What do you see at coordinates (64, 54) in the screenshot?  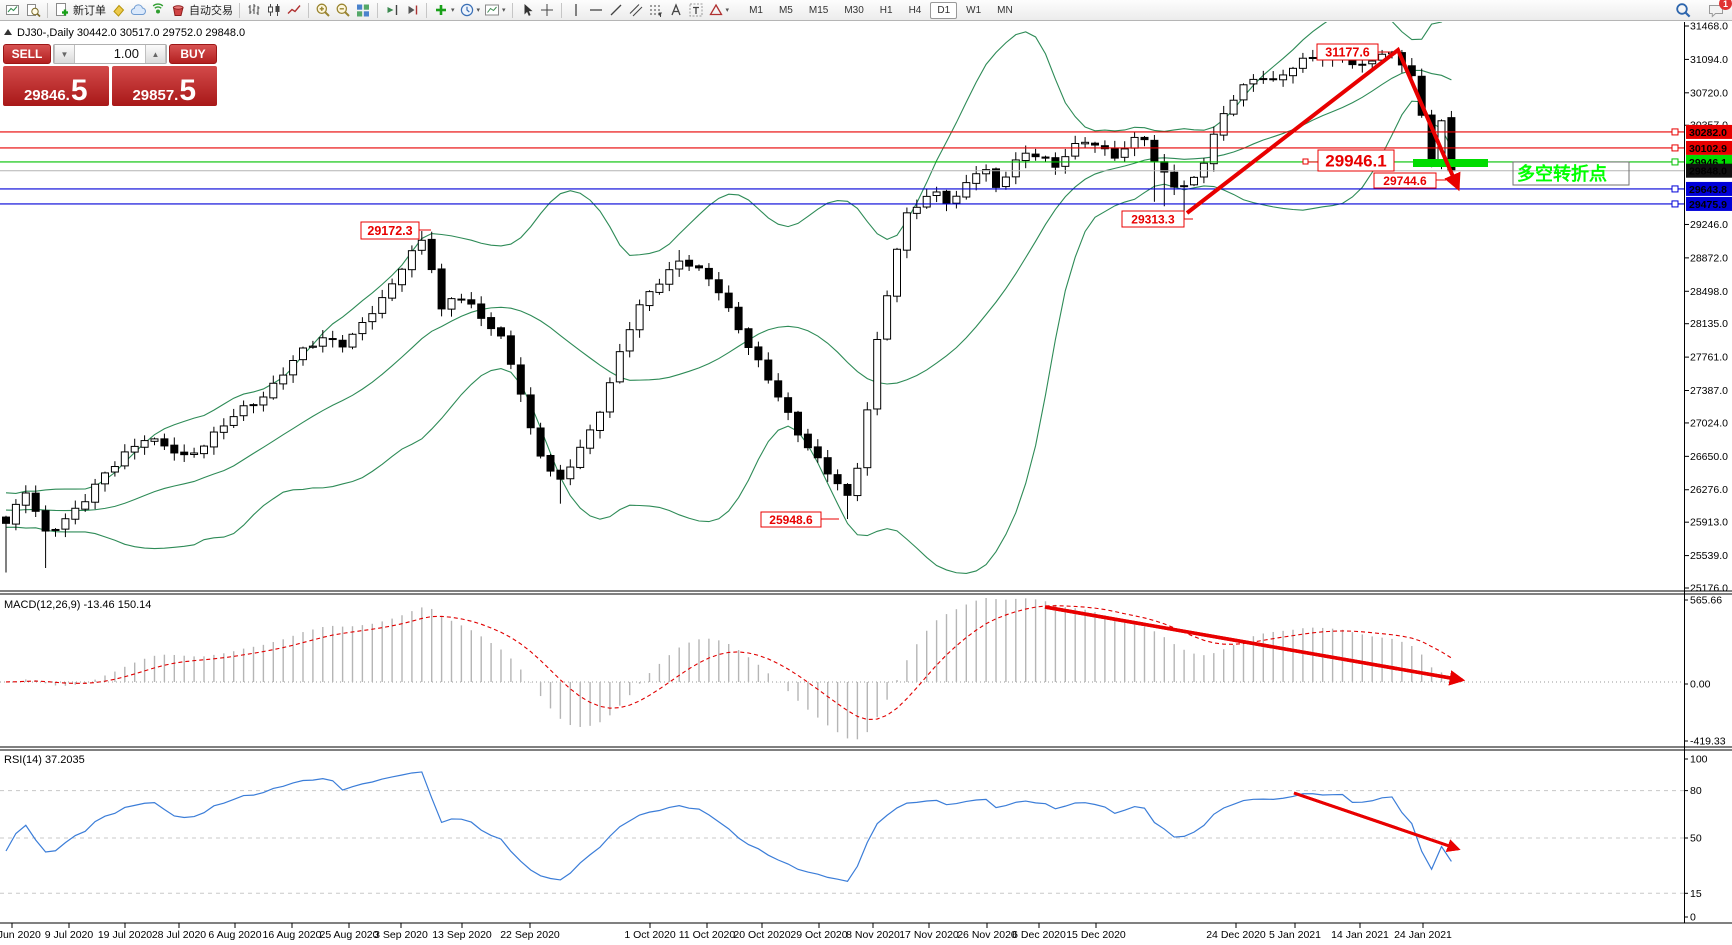 I see `volume-decrease-button: ▼` at bounding box center [64, 54].